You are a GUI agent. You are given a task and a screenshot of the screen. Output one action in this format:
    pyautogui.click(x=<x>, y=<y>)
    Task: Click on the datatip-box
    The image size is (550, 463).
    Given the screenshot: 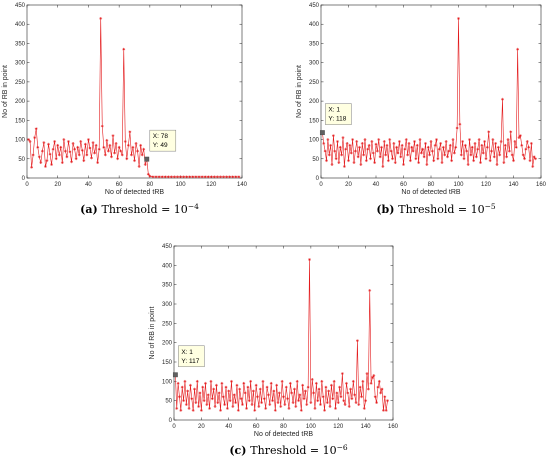 What is the action you would take?
    pyautogui.click(x=163, y=140)
    